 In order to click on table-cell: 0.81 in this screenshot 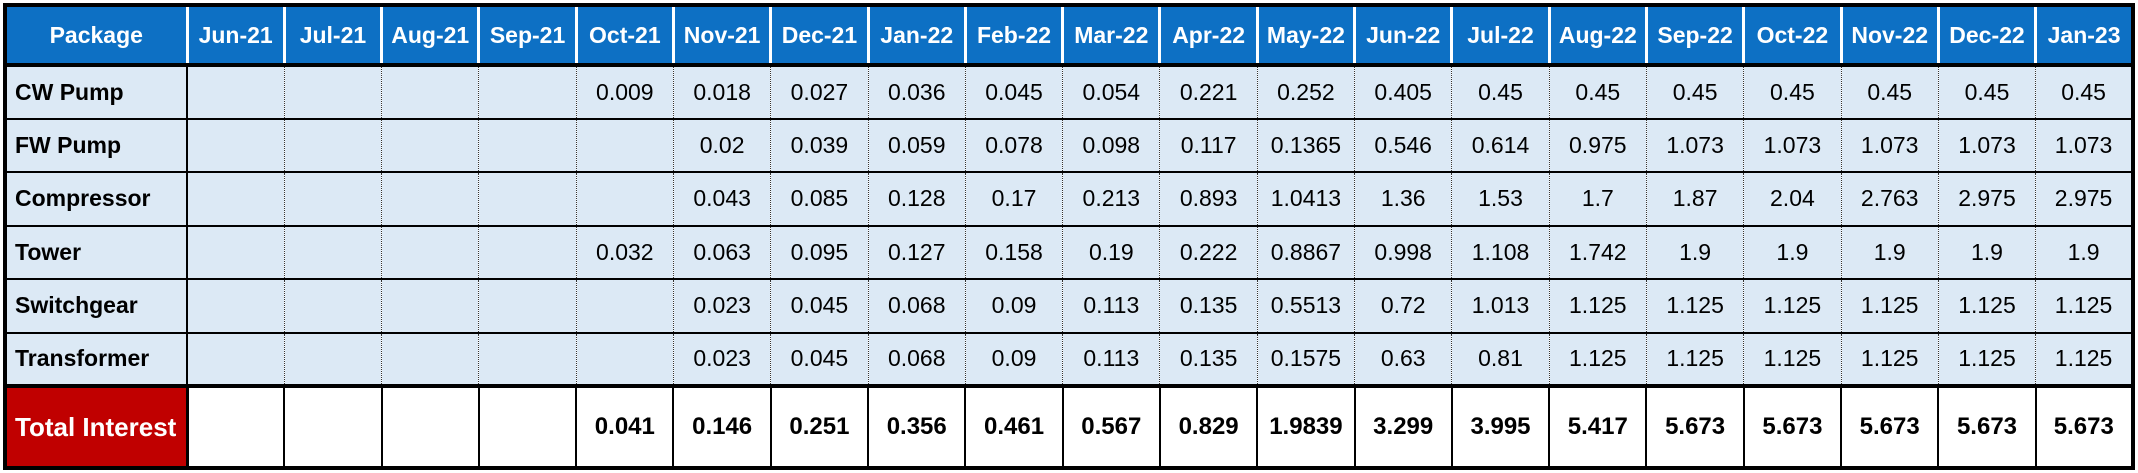, I will do `click(1500, 359)`.